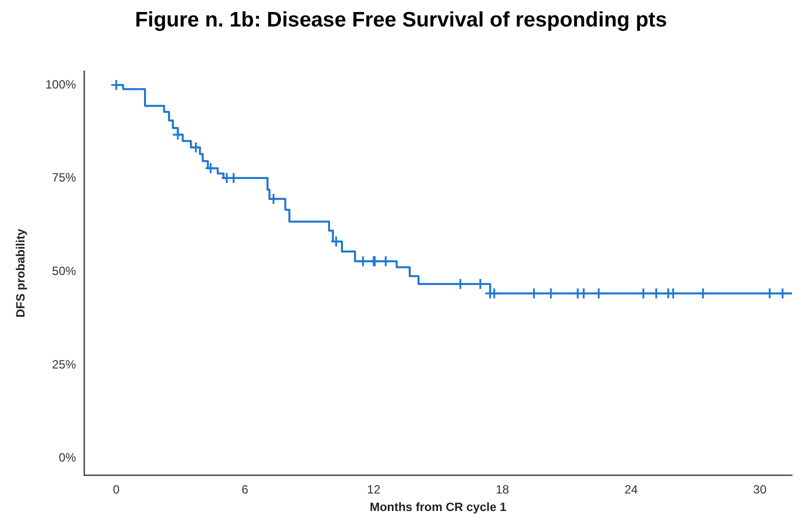 The image size is (802, 519). I want to click on x-axis-title: Months from CR cycle 1, so click(438, 507).